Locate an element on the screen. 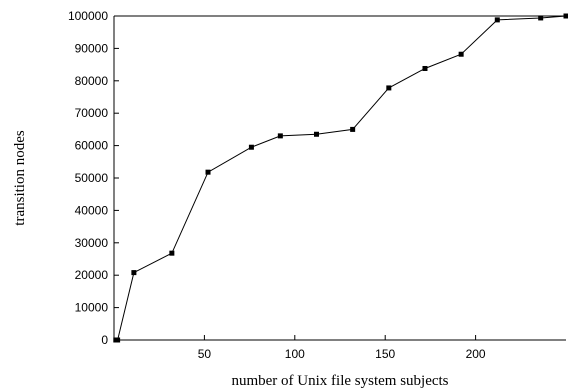  y-tick-label: 40000 is located at coordinates (92, 210).